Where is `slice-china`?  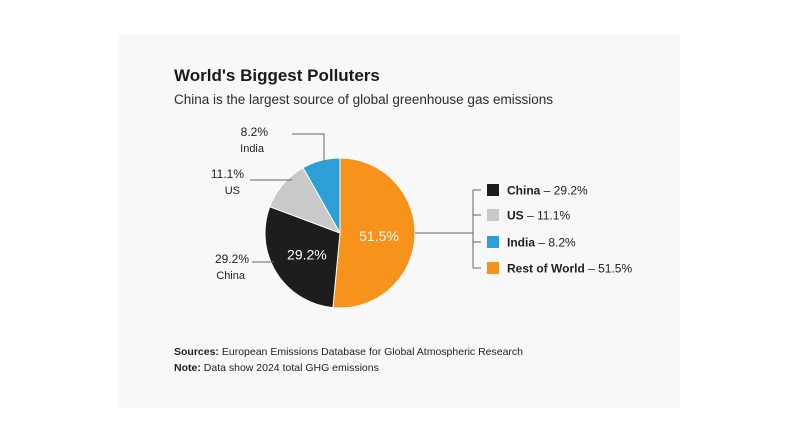 slice-china is located at coordinates (302, 257).